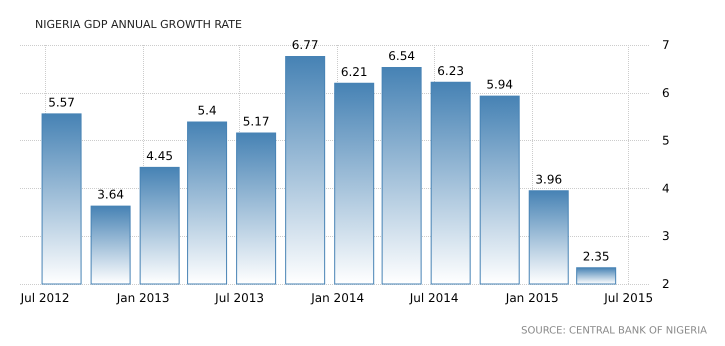 Image resolution: width=725 pixels, height=346 pixels. What do you see at coordinates (666, 188) in the screenshot?
I see `y-tick-label: 4` at bounding box center [666, 188].